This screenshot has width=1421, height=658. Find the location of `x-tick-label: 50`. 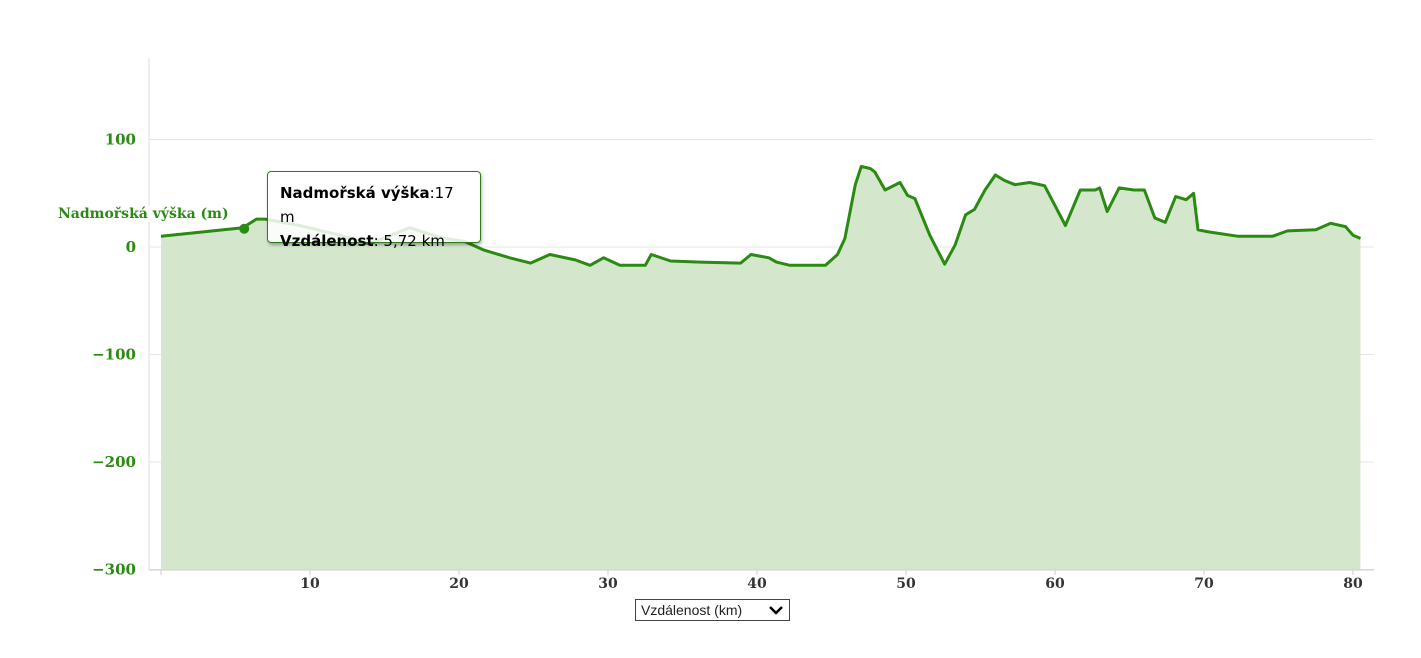

x-tick-label: 50 is located at coordinates (906, 584).